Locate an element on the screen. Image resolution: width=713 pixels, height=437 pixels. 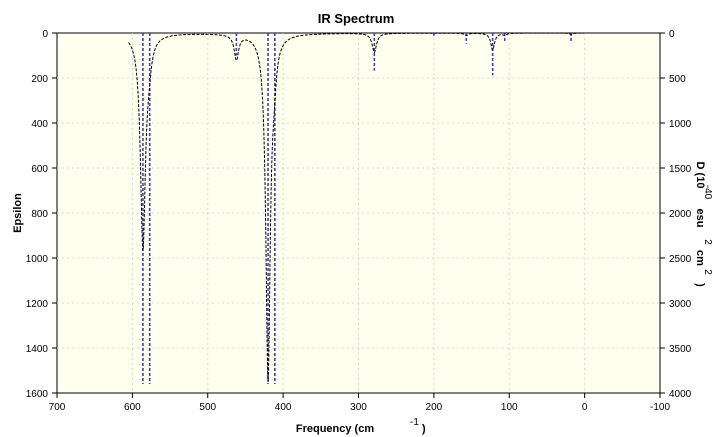
x-axis-label: Frequency (cm is located at coordinates (335, 429).